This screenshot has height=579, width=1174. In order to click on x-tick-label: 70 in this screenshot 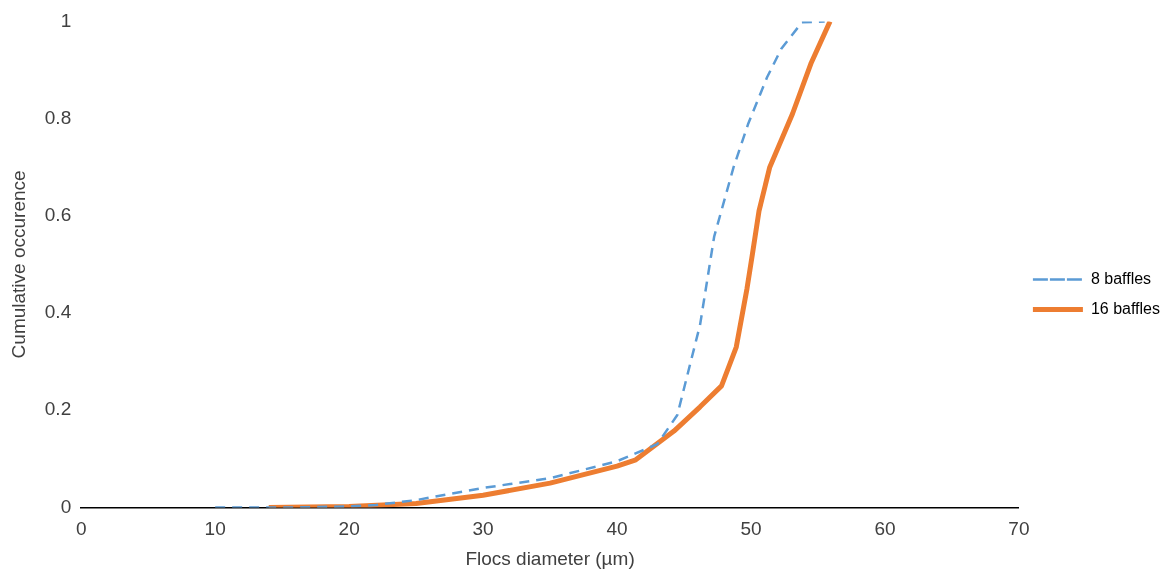, I will do `click(1019, 529)`.